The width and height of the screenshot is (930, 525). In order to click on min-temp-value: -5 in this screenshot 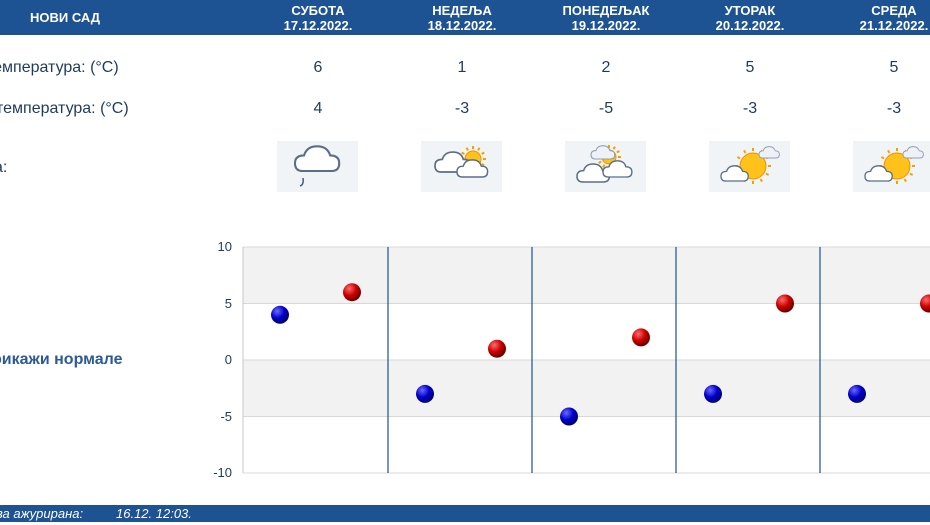, I will do `click(606, 108)`.